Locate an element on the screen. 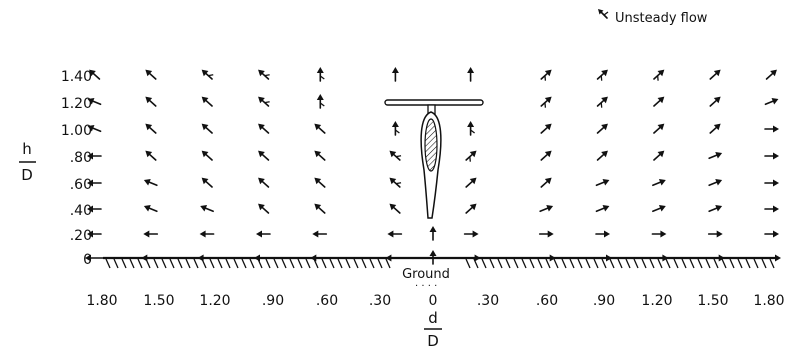  y-tick-label: .80 is located at coordinates (81, 158).